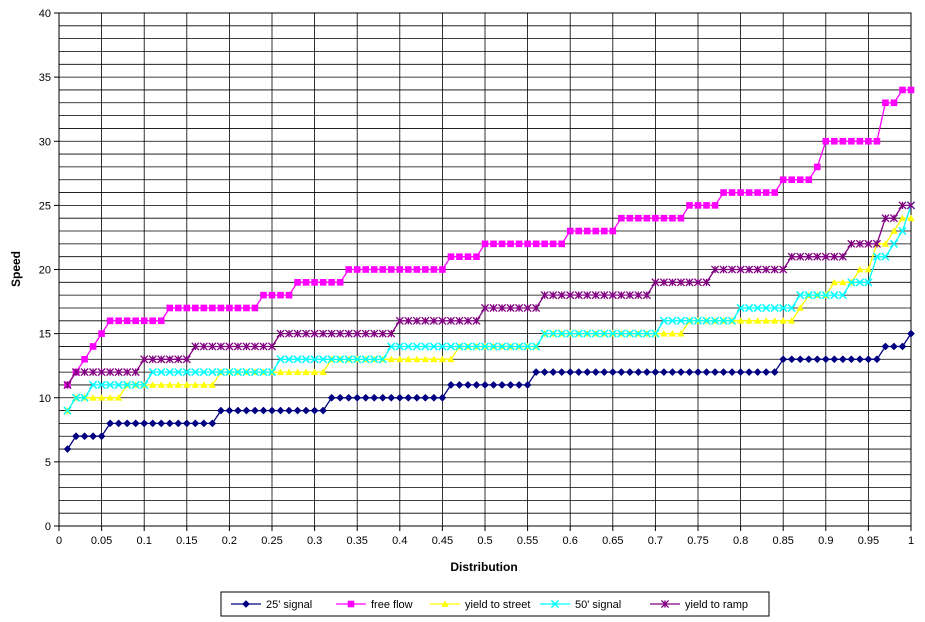 The image size is (925, 622). Describe the element at coordinates (598, 605) in the screenshot. I see `legend-entry-label: 50' signal` at that location.